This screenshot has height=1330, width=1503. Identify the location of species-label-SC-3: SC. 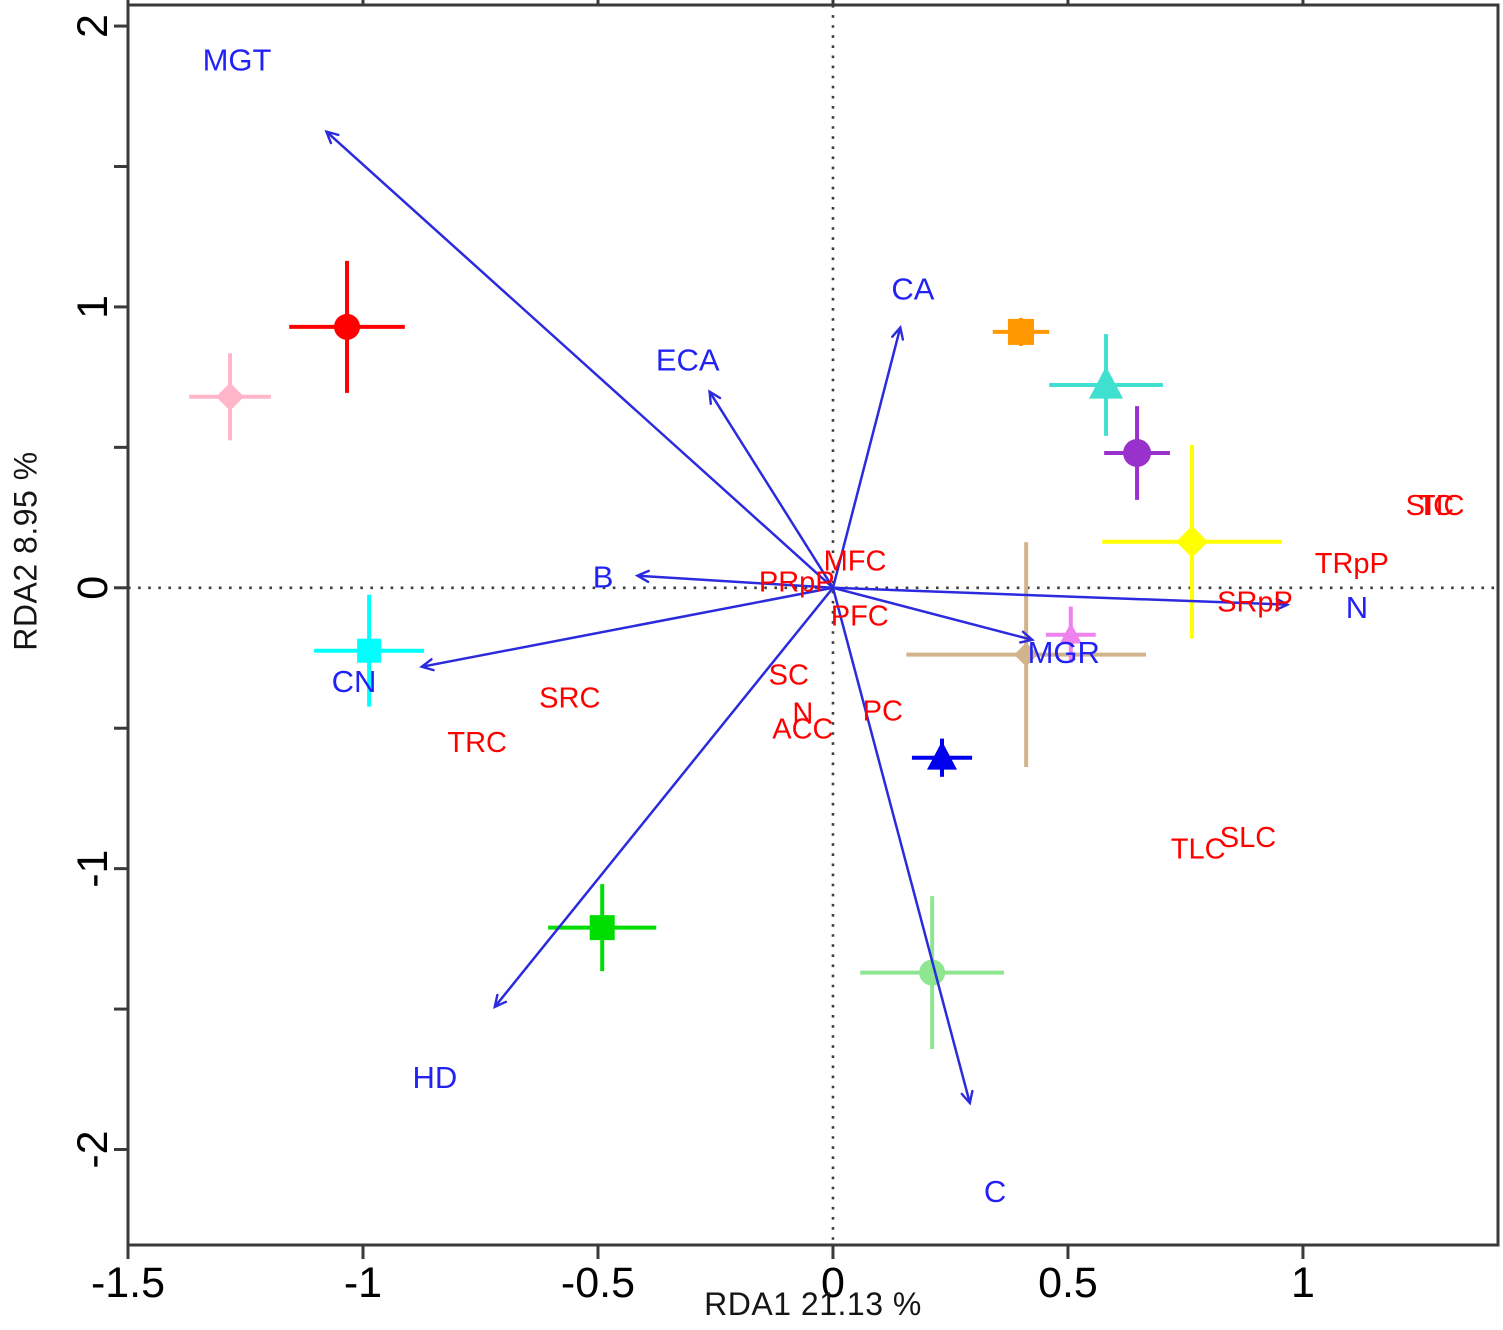
(789, 676).